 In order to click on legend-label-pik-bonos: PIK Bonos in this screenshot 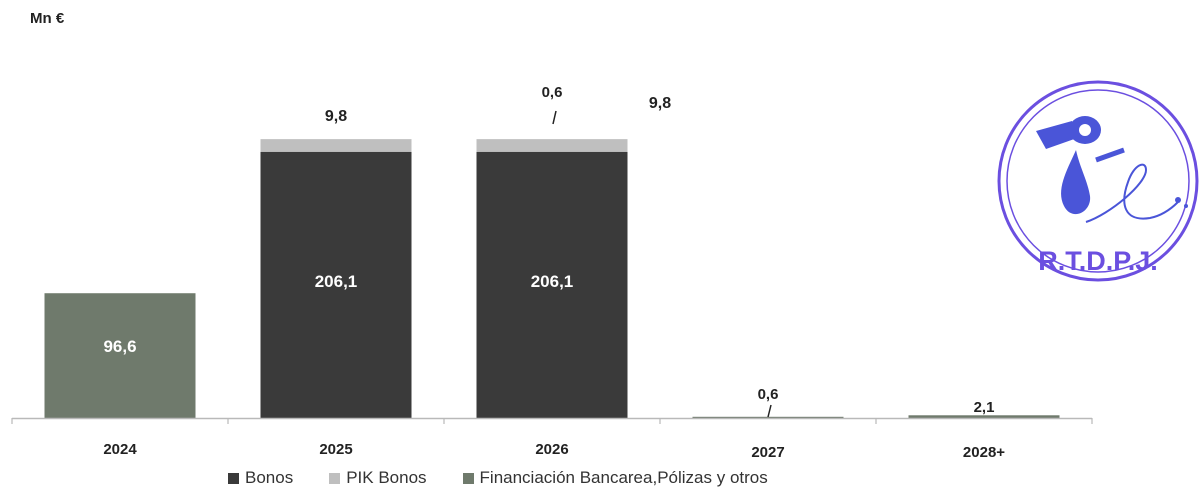, I will do `click(386, 477)`.